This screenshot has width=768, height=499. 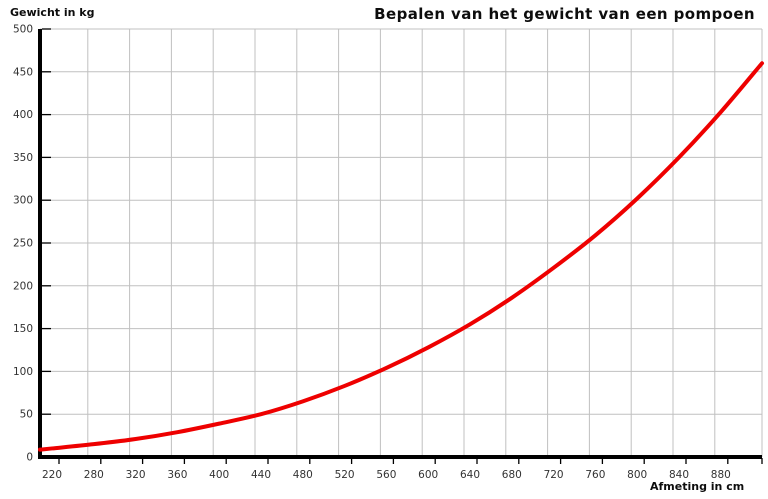 What do you see at coordinates (29, 458) in the screenshot?
I see `y-tick-label: 0` at bounding box center [29, 458].